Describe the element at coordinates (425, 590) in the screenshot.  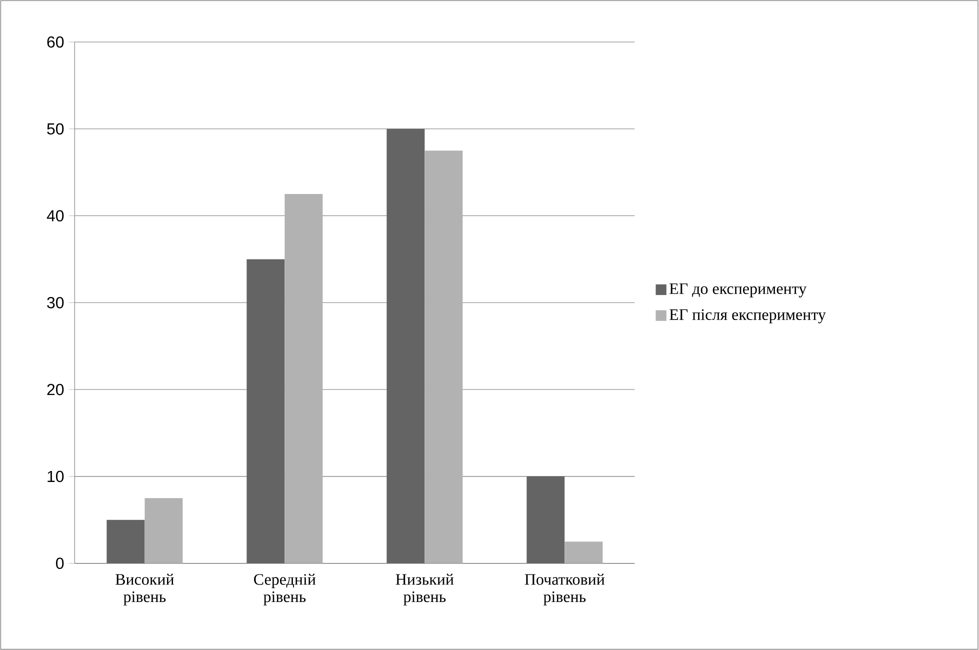
I see `x-tick-label: Низький рівень` at that location.